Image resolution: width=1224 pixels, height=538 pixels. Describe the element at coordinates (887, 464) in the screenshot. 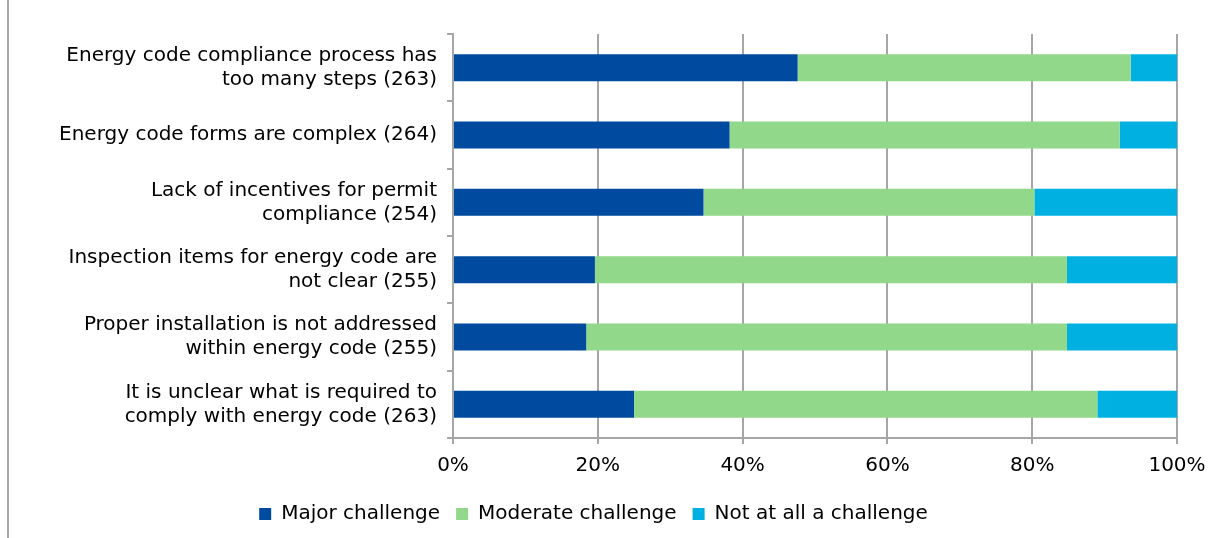

I see `x-tick-label: 60%` at that location.